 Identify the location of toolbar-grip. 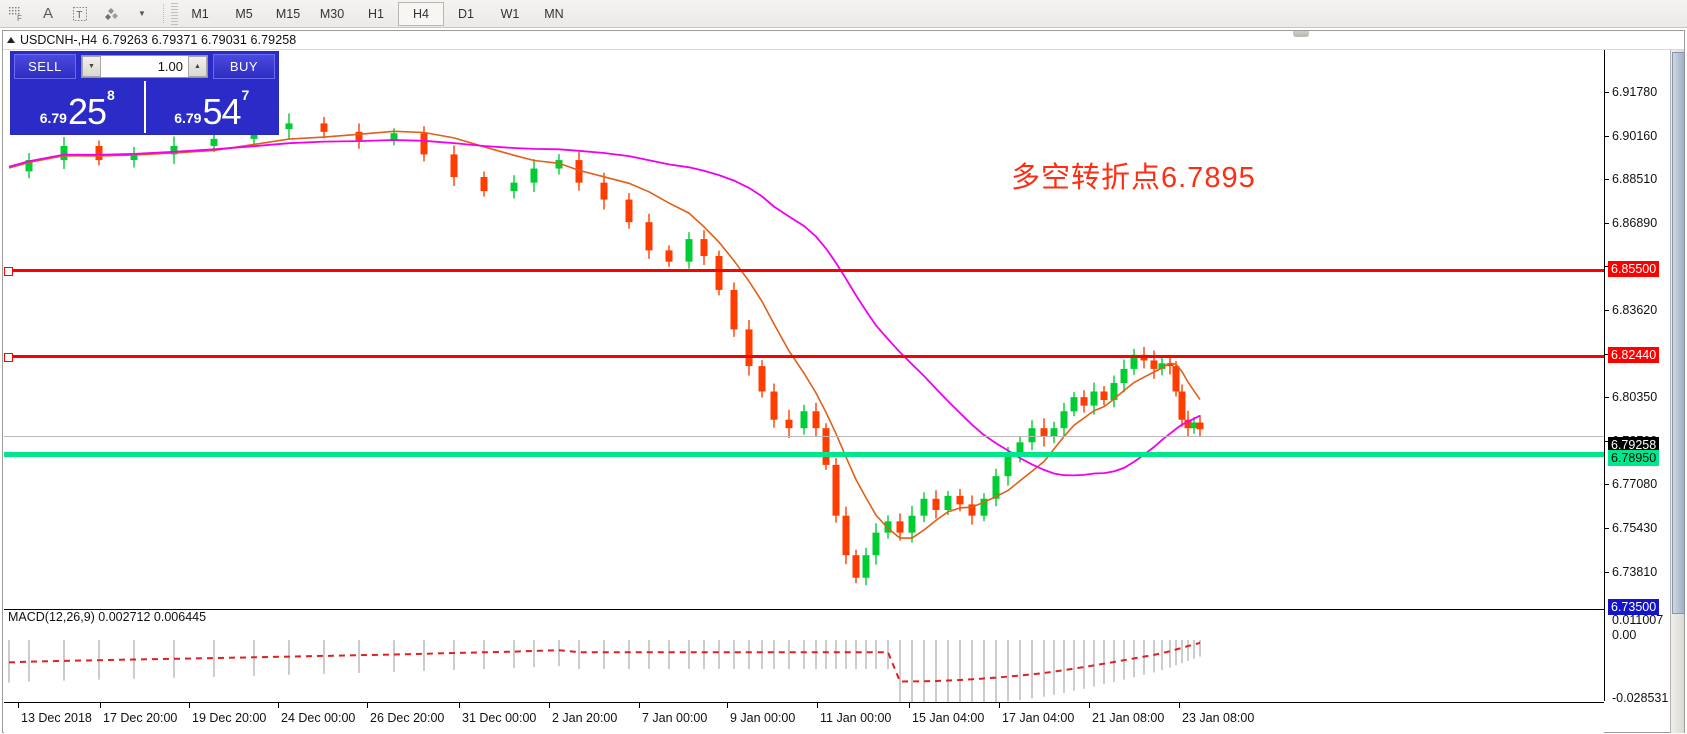
(174, 13).